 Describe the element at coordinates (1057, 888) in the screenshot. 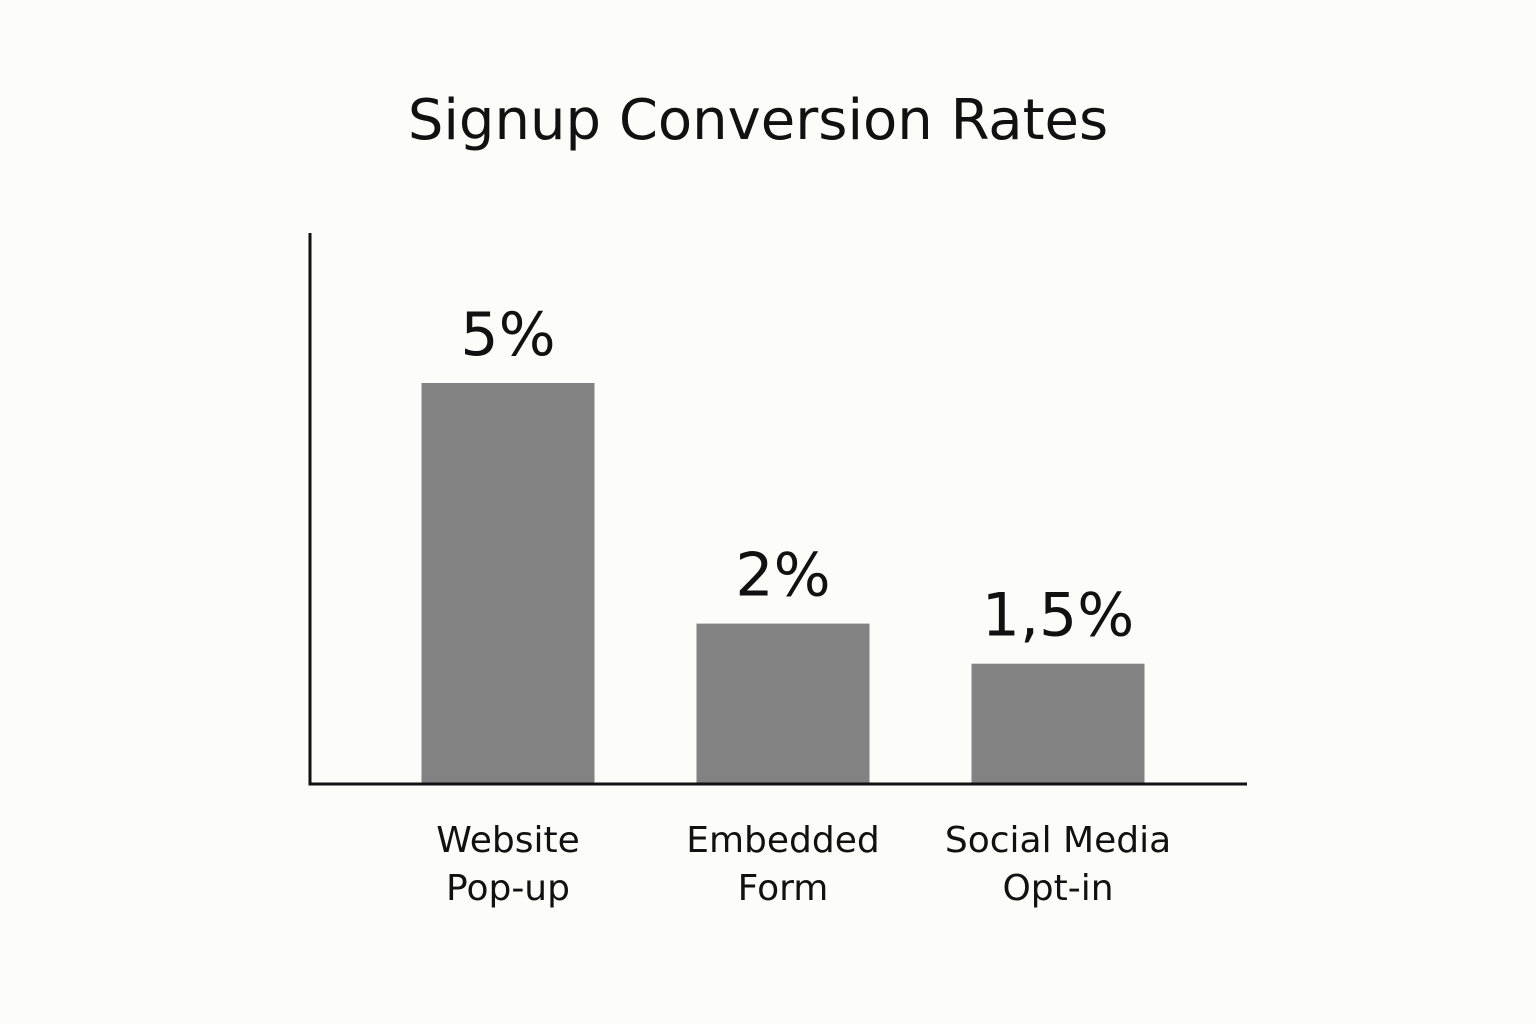

I see `category-label: Opt-in` at that location.